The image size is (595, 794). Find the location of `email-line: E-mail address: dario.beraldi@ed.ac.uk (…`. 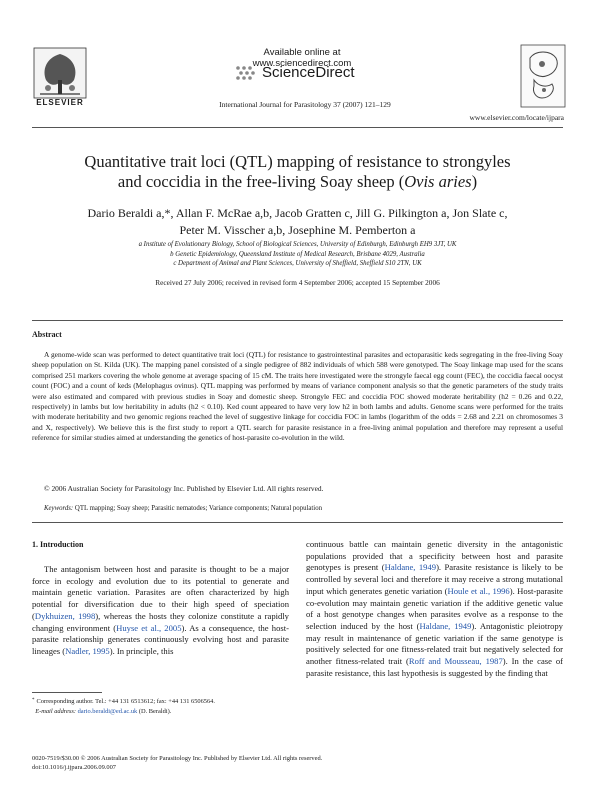

email-line: E-mail address: dario.beraldi@ed.ac.uk (… is located at coordinates (160, 711).